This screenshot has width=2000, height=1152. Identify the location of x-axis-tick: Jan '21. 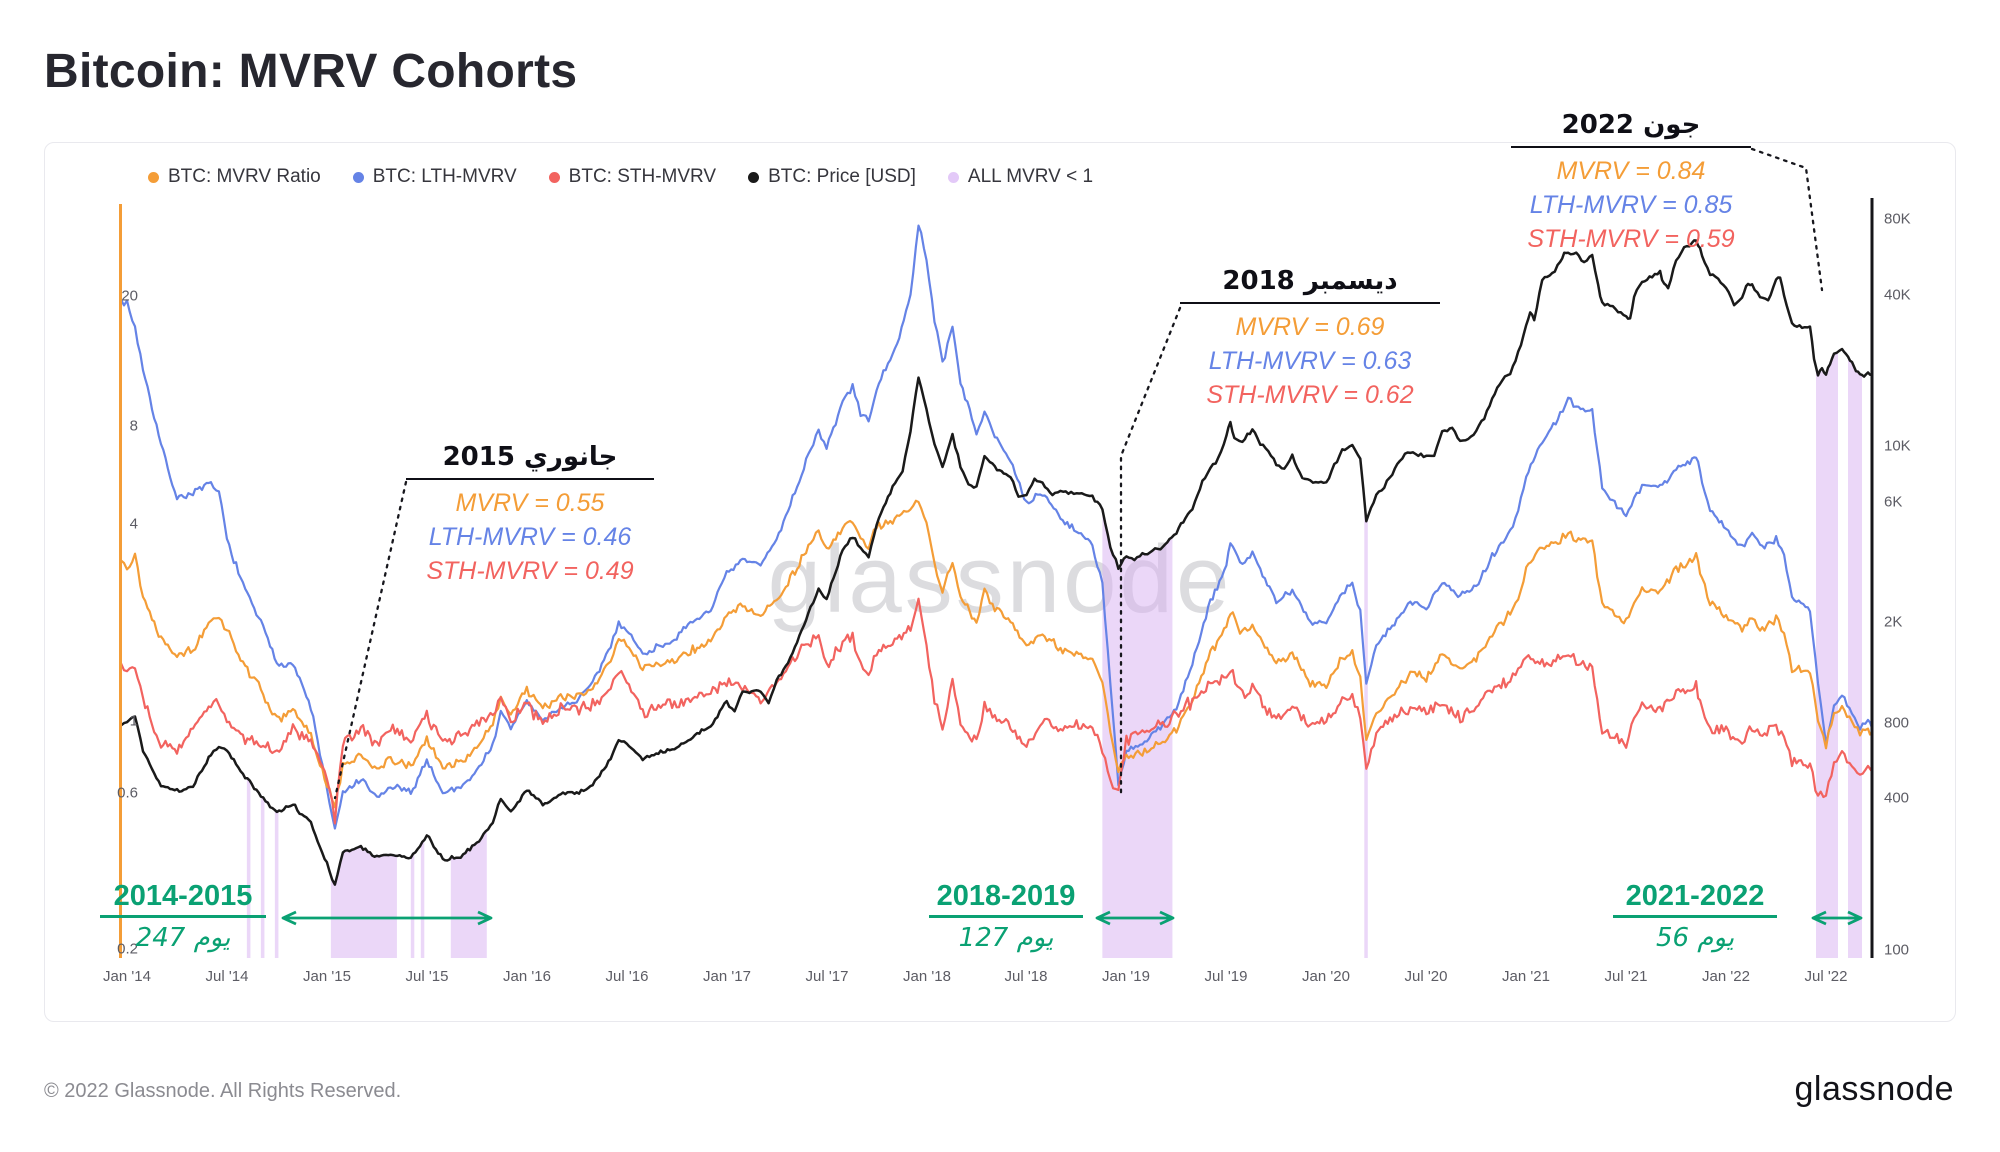
(1526, 976).